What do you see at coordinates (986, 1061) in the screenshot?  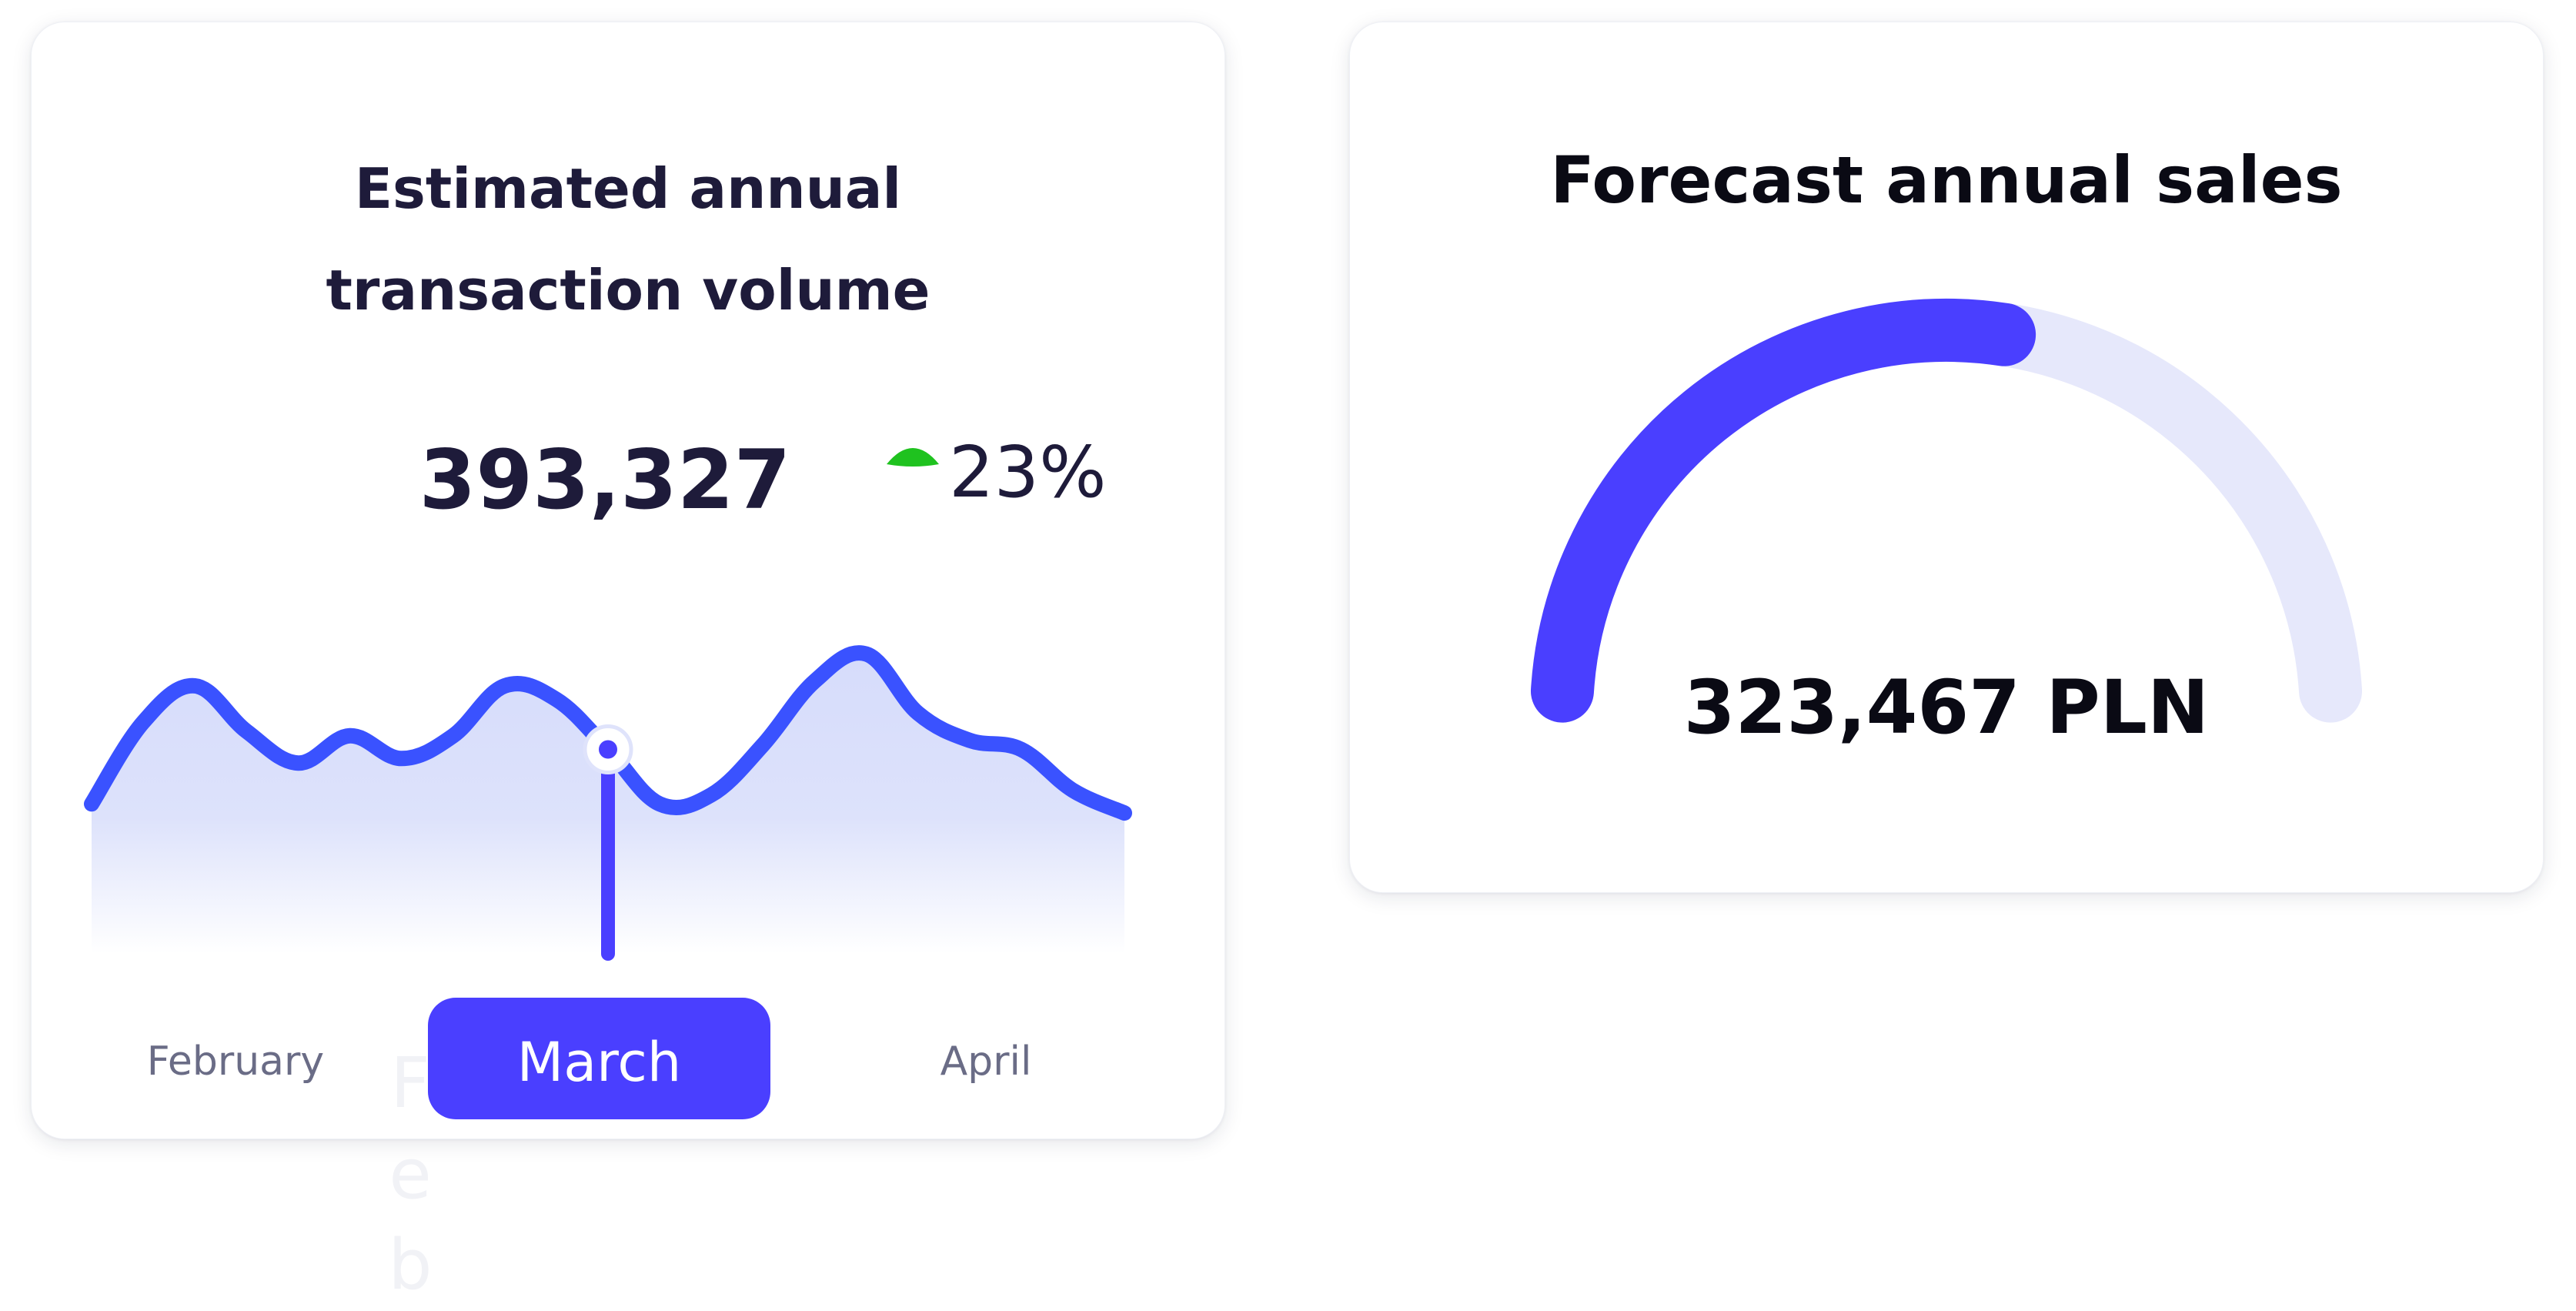 I see `month-tab-april: April` at bounding box center [986, 1061].